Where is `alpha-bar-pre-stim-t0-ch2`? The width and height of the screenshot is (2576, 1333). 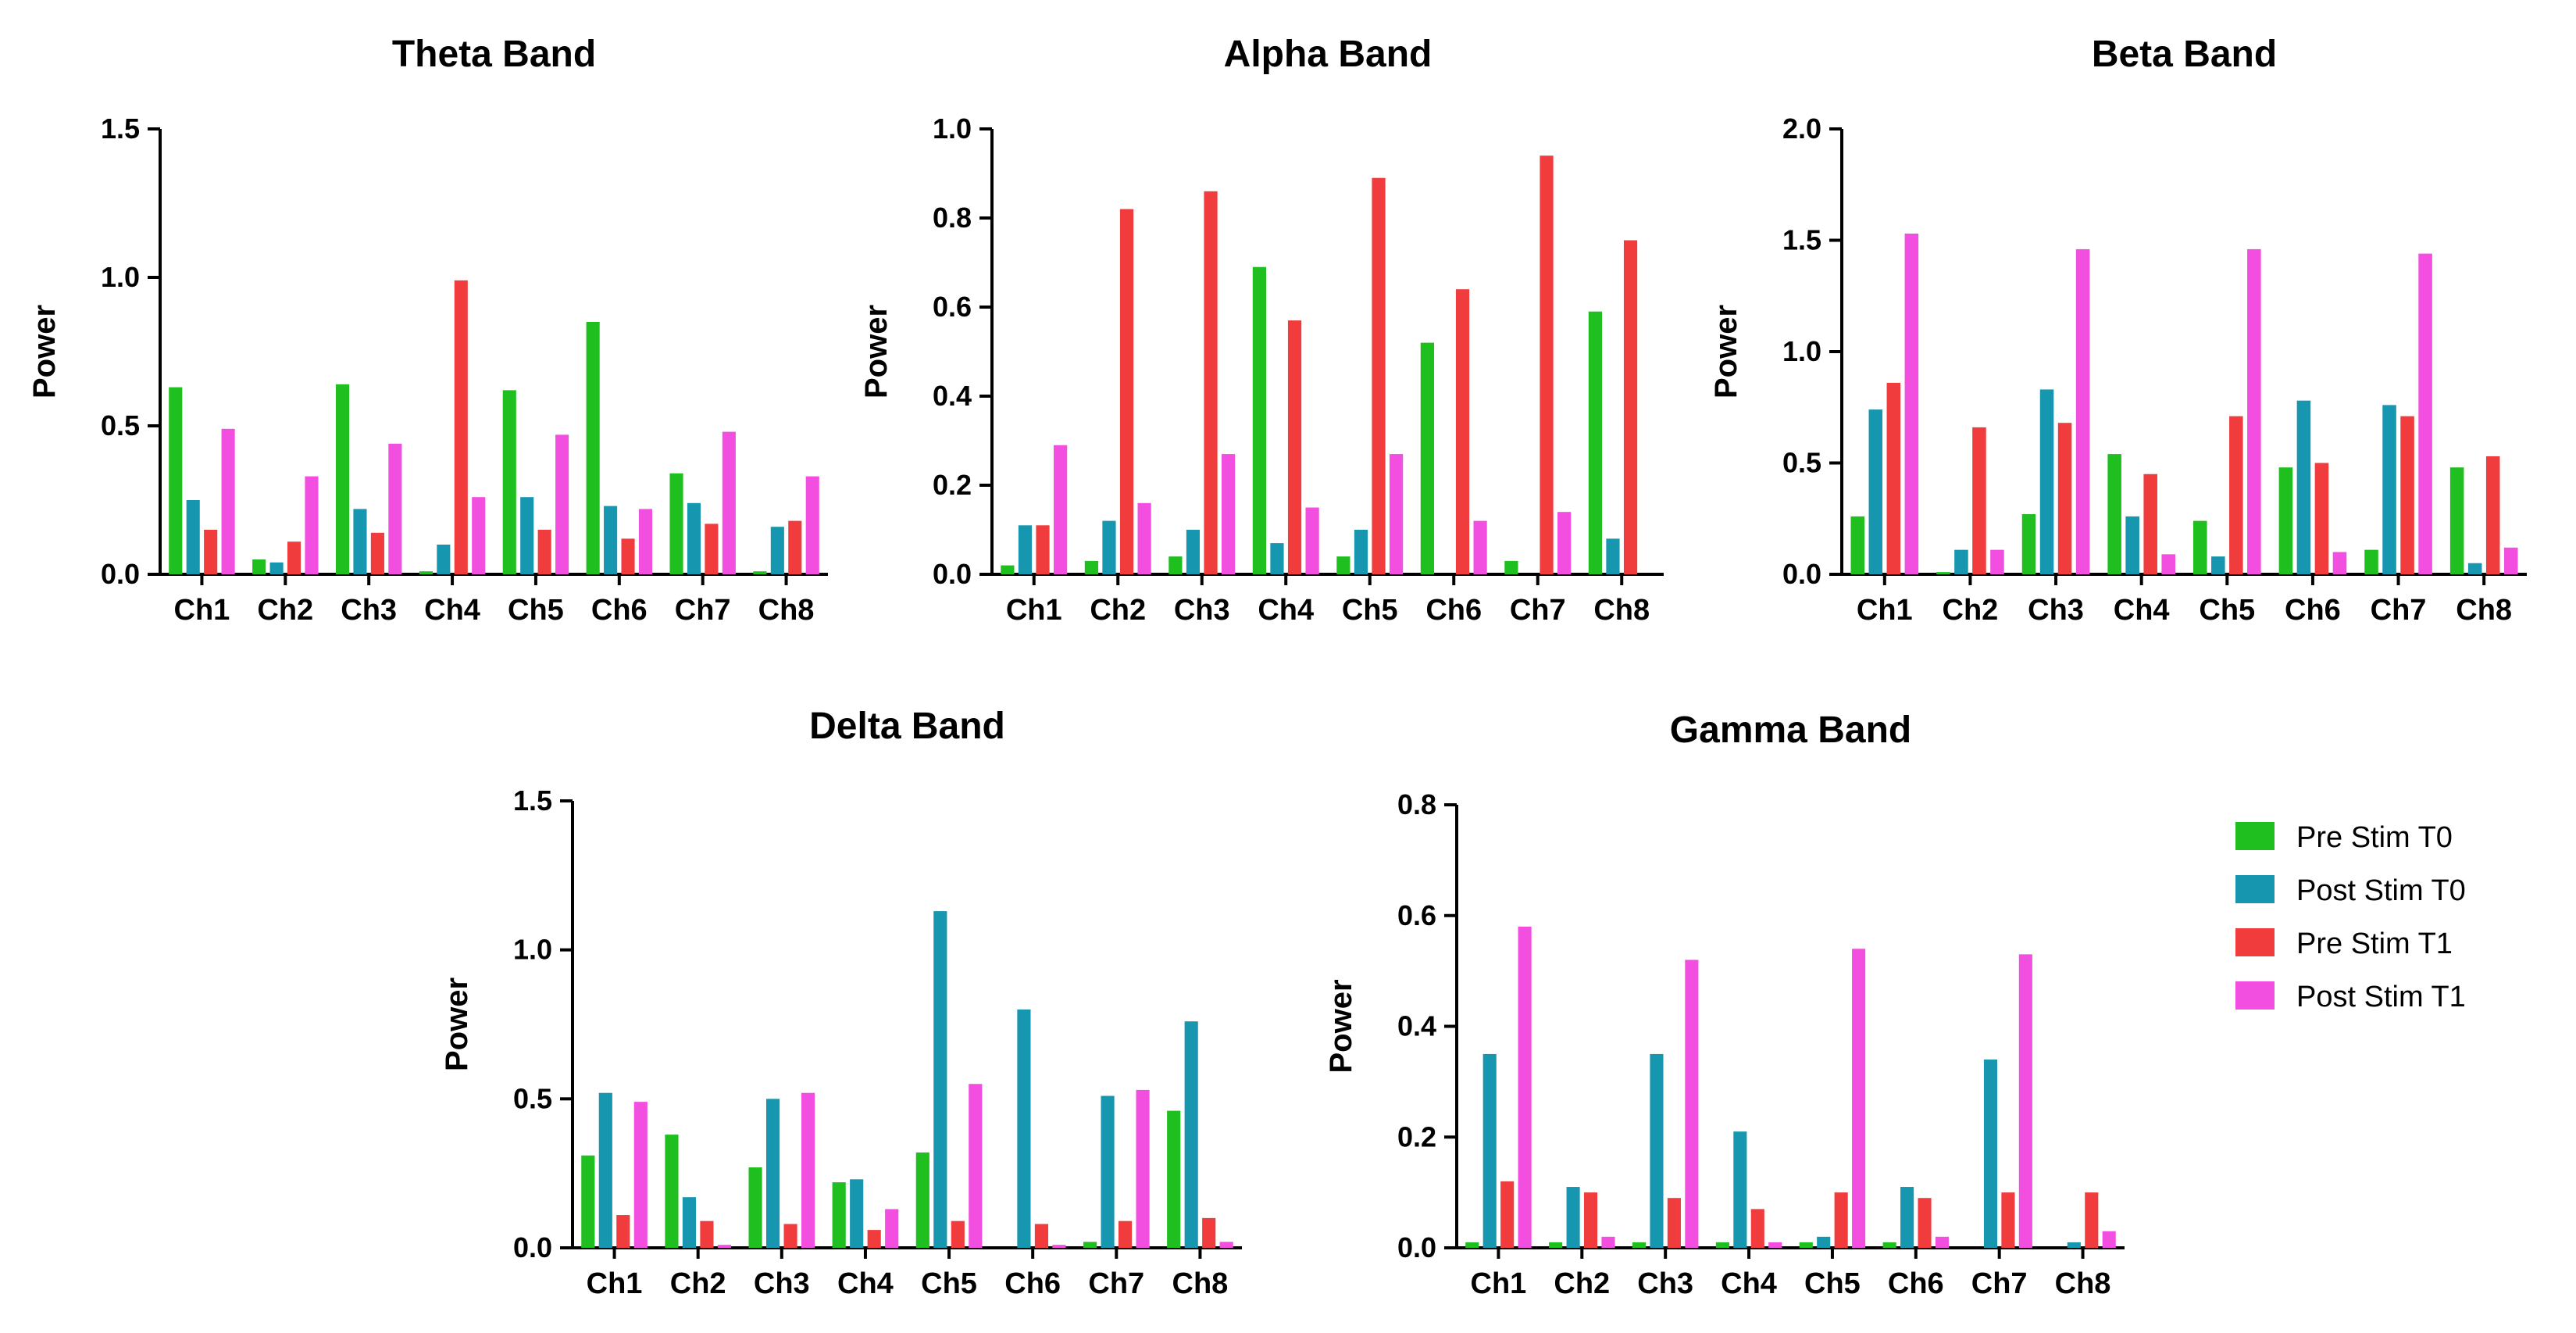 alpha-bar-pre-stim-t0-ch2 is located at coordinates (1091, 567).